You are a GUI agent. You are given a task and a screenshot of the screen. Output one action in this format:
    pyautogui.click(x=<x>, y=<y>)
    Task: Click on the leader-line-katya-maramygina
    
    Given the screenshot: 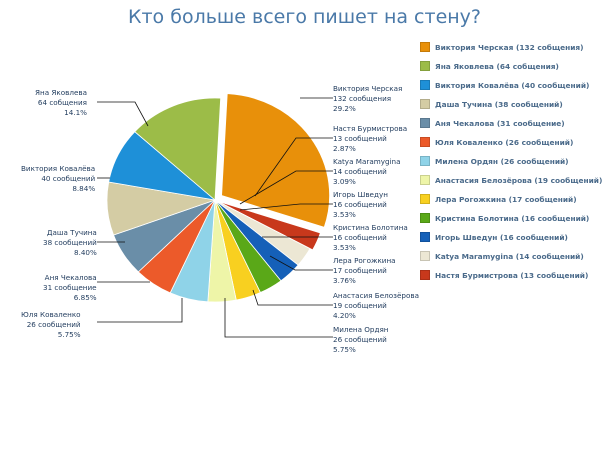 What is the action you would take?
    pyautogui.click(x=286, y=187)
    